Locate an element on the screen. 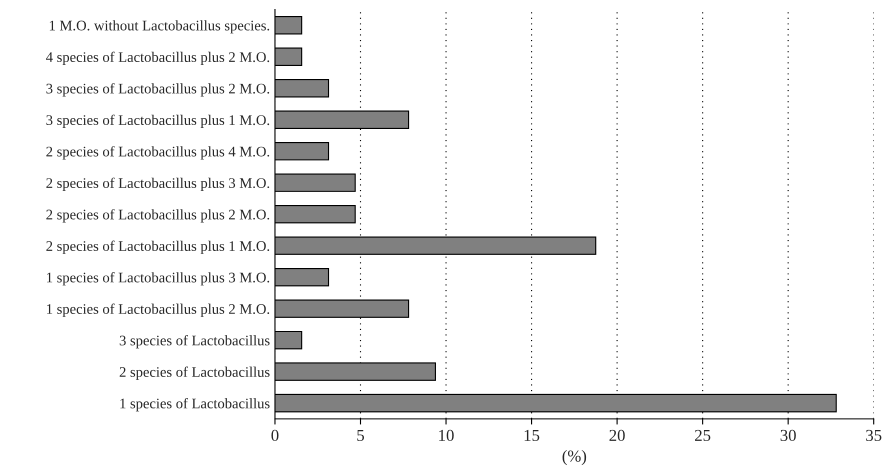 This screenshot has width=887, height=476. x-tick-label: 0 is located at coordinates (274, 436).